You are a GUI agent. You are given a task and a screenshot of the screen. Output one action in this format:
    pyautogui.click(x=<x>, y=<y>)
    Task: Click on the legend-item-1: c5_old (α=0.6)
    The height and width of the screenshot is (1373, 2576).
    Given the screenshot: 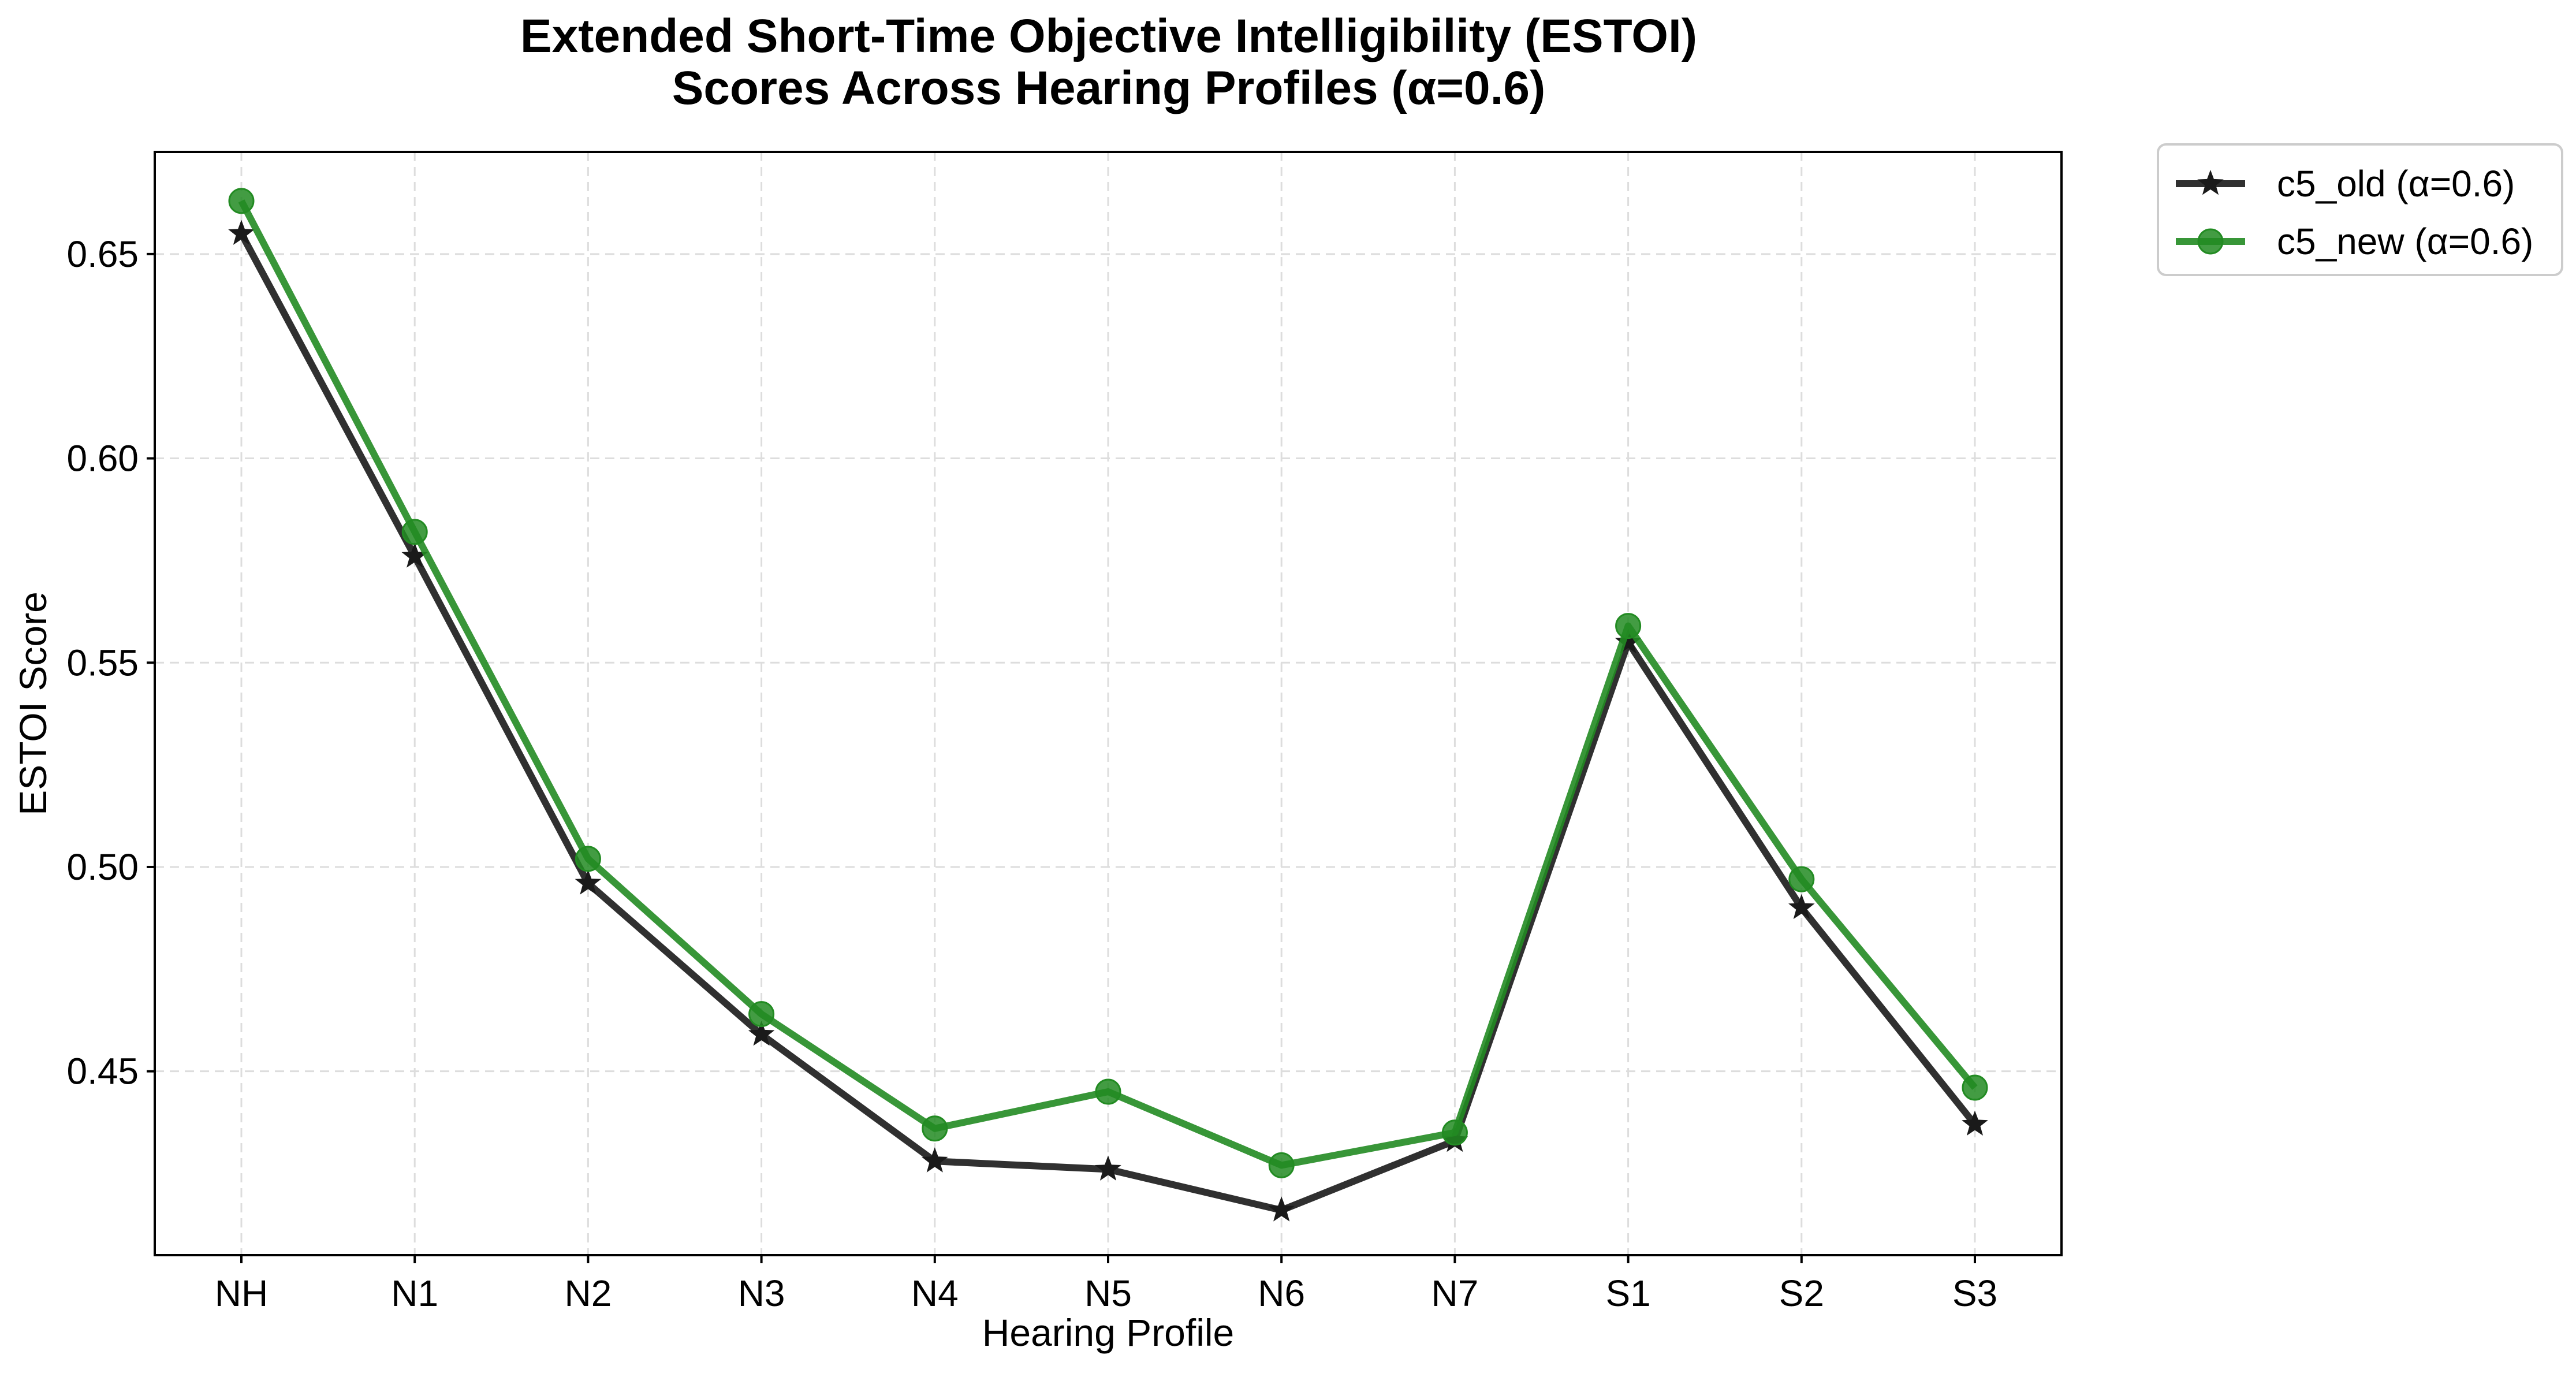 What is the action you would take?
    pyautogui.click(x=2345, y=183)
    